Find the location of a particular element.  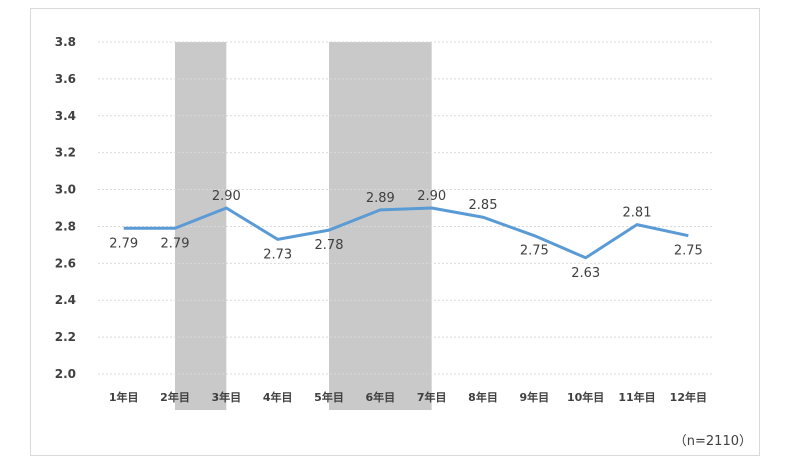

x-tick-label: 9年目 is located at coordinates (535, 397).